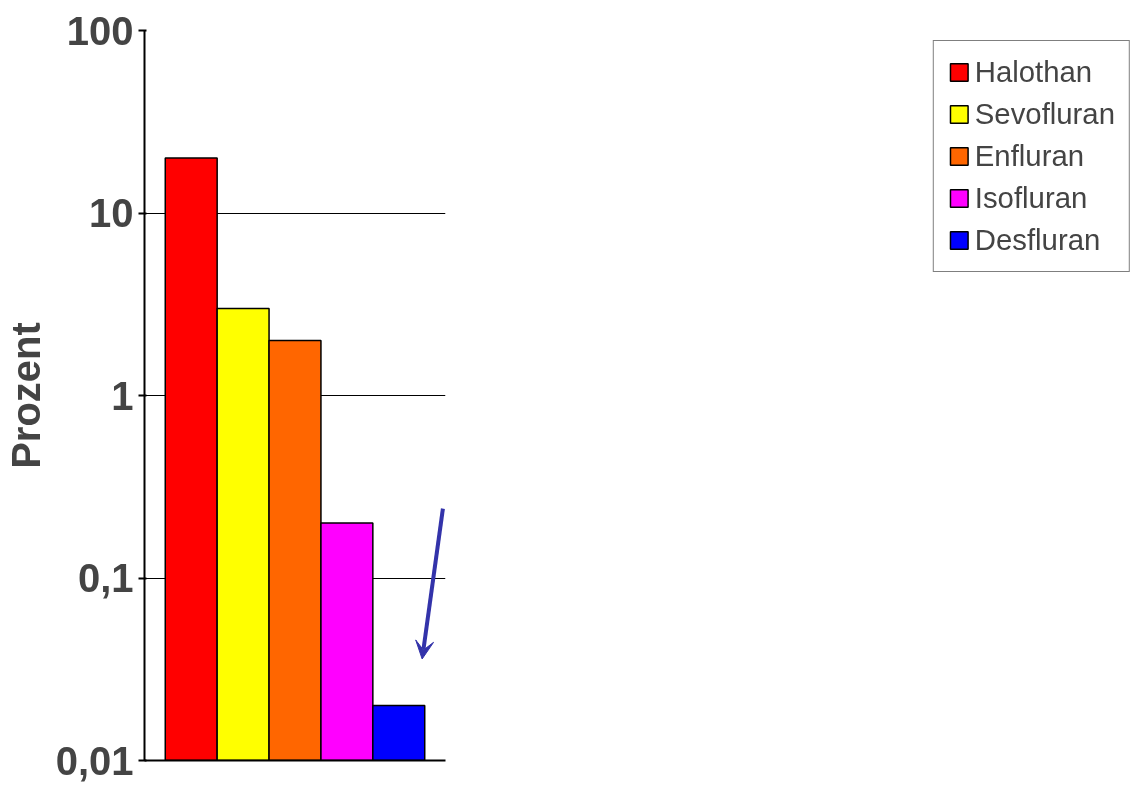 Image resolution: width=1146 pixels, height=807 pixels. I want to click on y-axis-title: Prozent, so click(25, 395).